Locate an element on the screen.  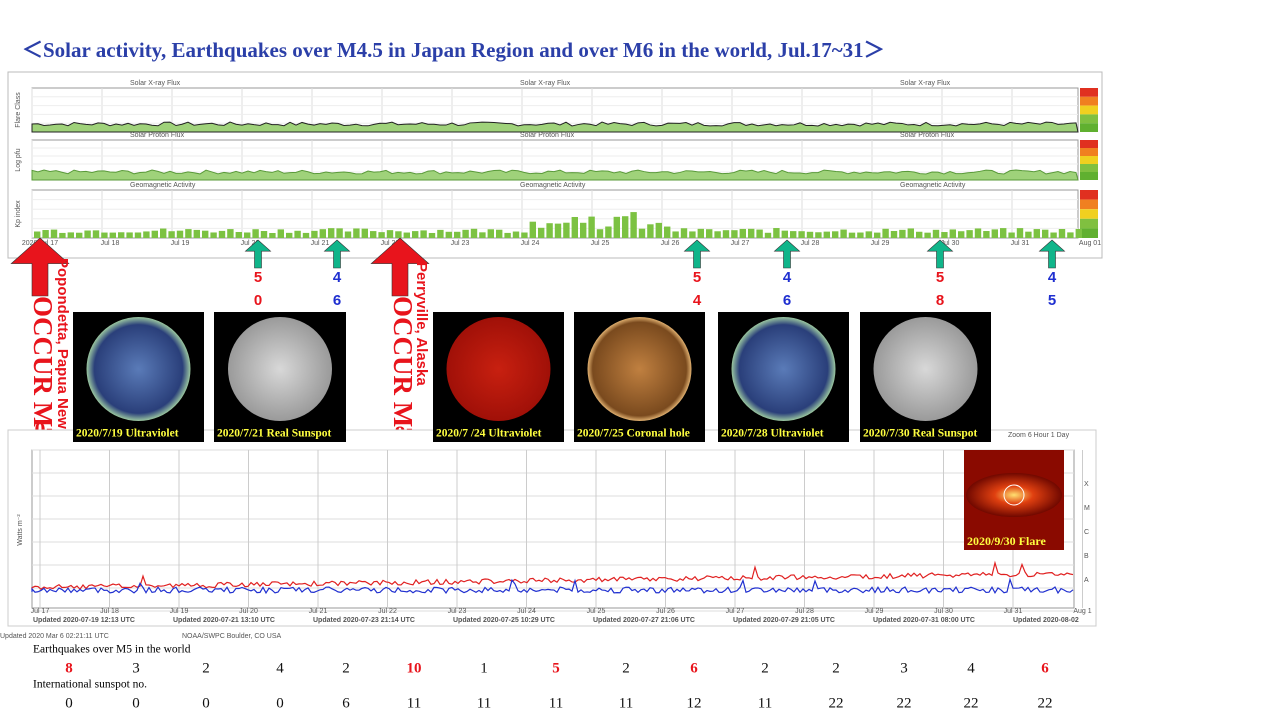
top-date: Jul 21 is located at coordinates (320, 243).